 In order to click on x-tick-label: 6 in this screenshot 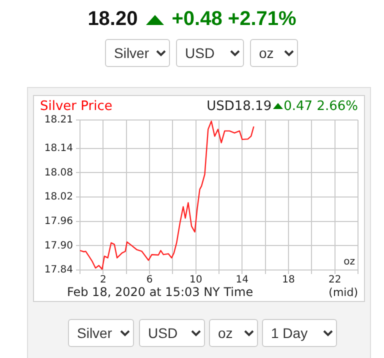, I will do `click(149, 280)`.